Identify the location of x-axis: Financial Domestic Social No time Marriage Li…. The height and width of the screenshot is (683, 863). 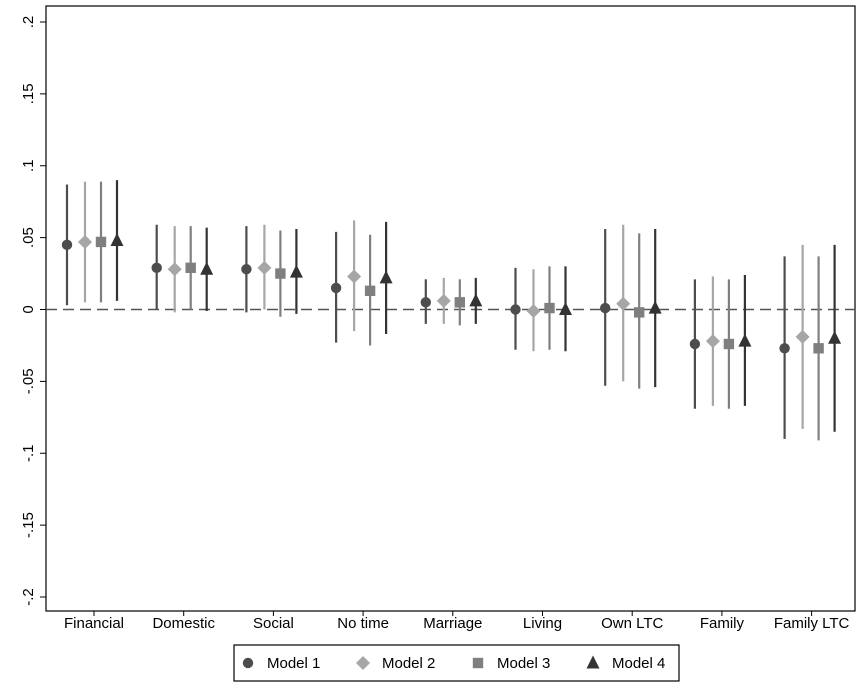
(457, 621).